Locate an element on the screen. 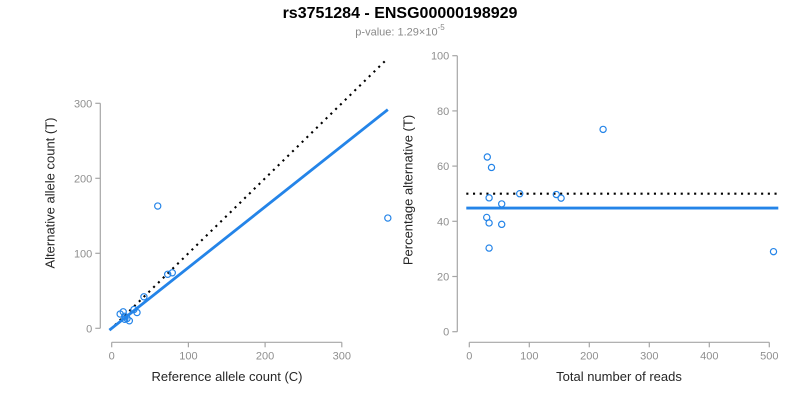  y-tick-label: 20 is located at coordinates (443, 278).